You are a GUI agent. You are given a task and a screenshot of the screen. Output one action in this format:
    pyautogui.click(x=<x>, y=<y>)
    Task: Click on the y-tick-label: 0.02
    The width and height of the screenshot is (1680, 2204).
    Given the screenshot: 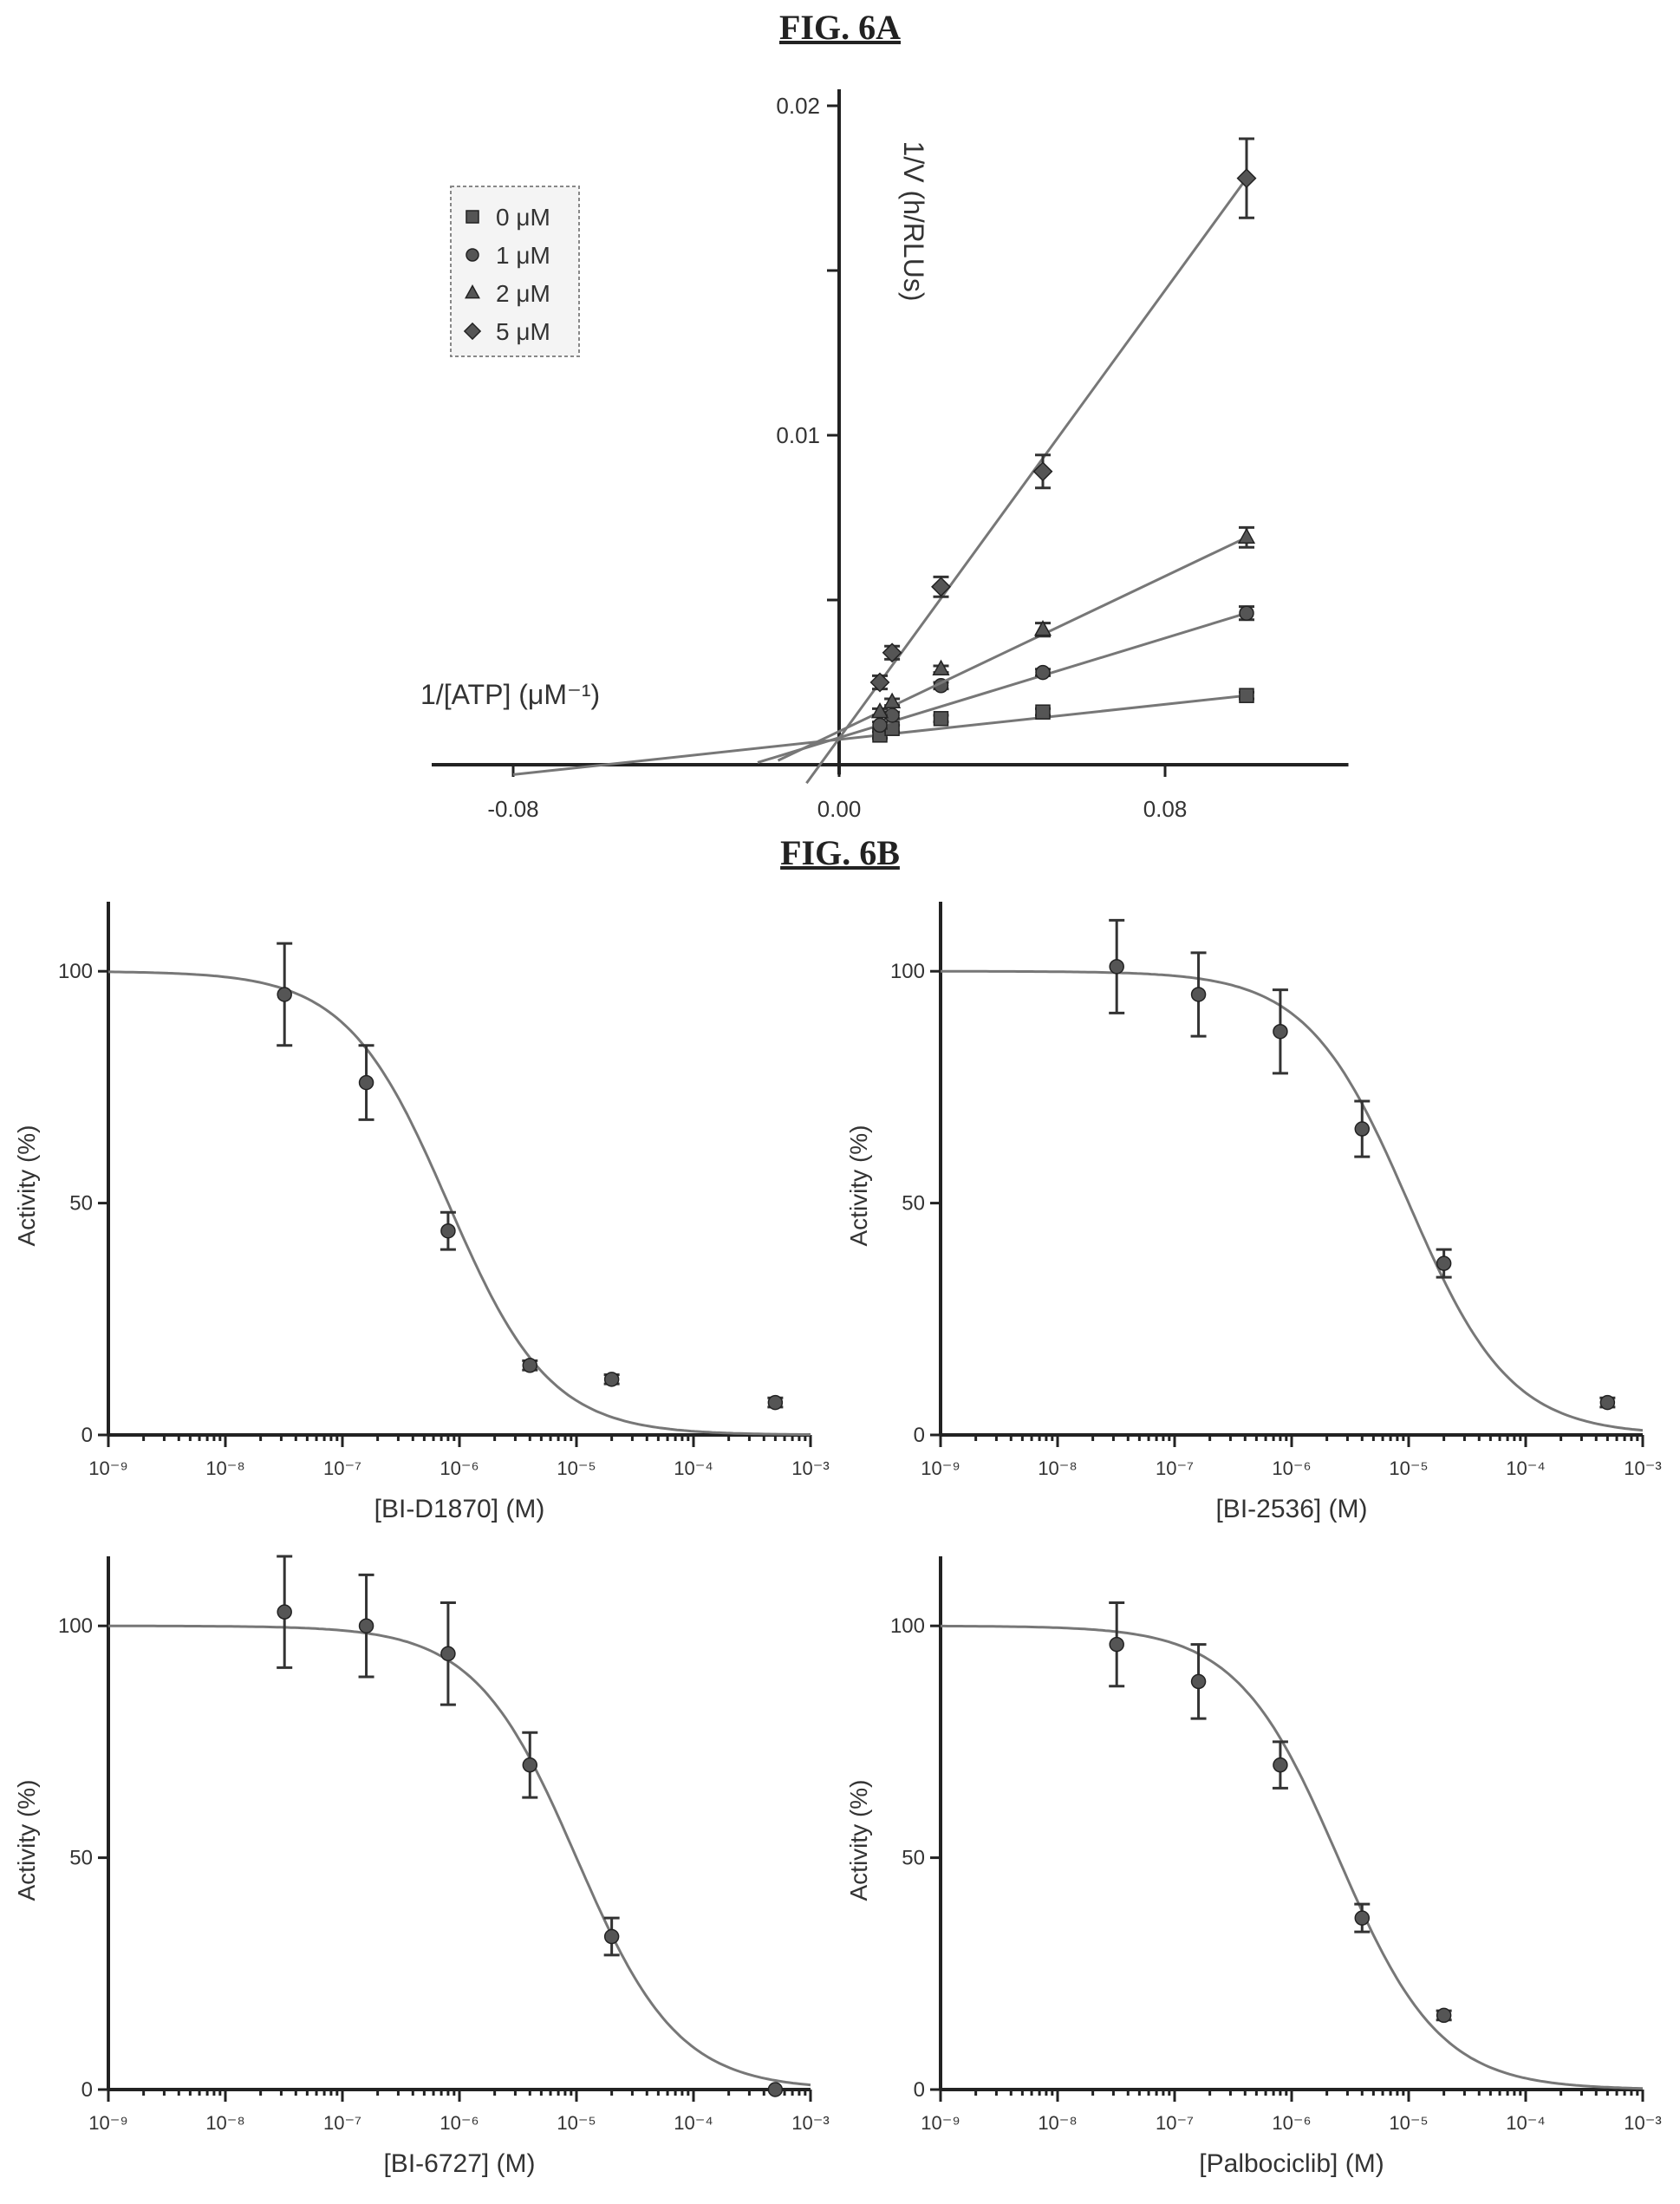 What is the action you would take?
    pyautogui.click(x=798, y=106)
    